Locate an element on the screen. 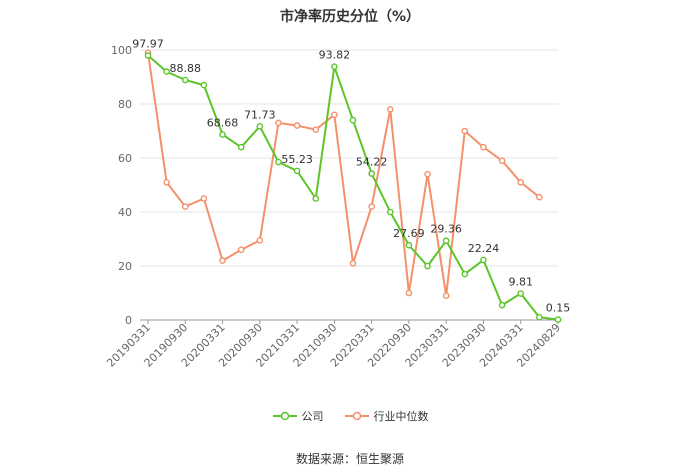 Image resolution: width=700 pixels, height=474 pixels. data-label: 68.68 is located at coordinates (223, 123).